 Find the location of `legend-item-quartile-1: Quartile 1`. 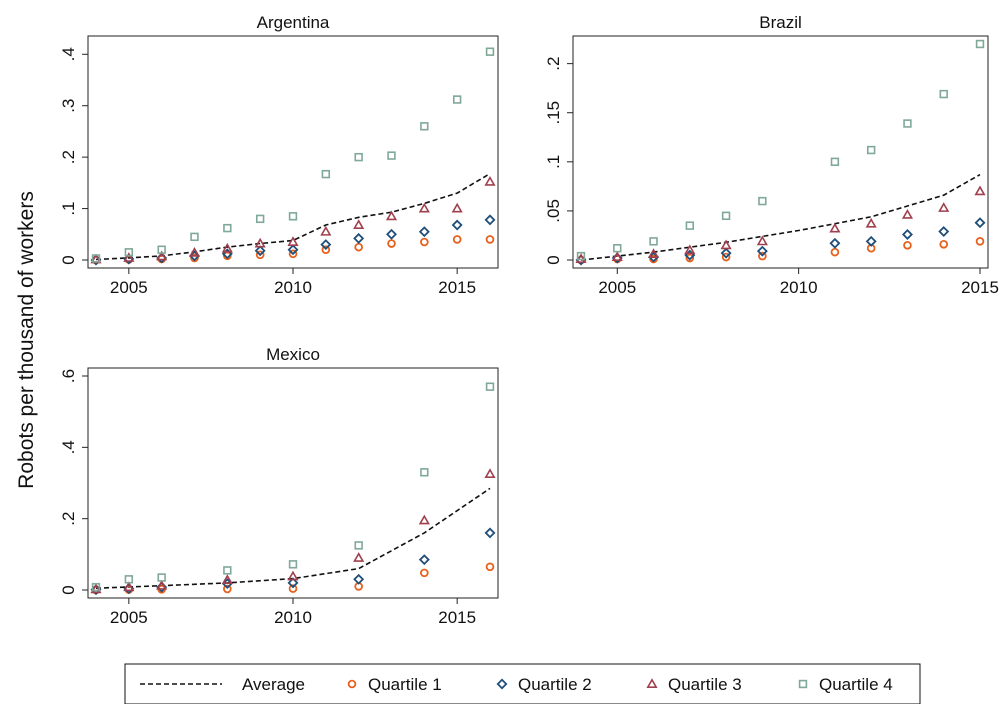

legend-item-quartile-1: Quartile 1 is located at coordinates (394, 684).